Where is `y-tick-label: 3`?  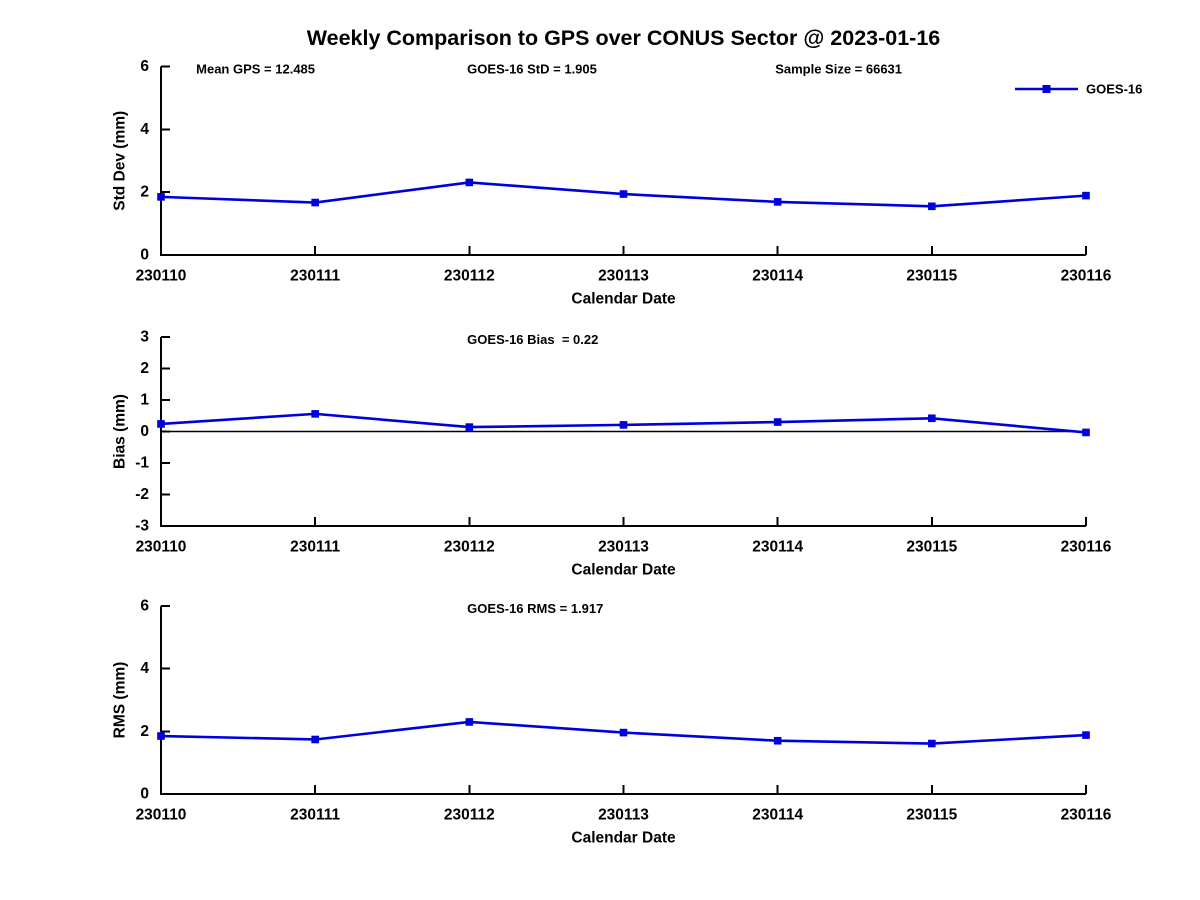
y-tick-label: 3 is located at coordinates (144, 337).